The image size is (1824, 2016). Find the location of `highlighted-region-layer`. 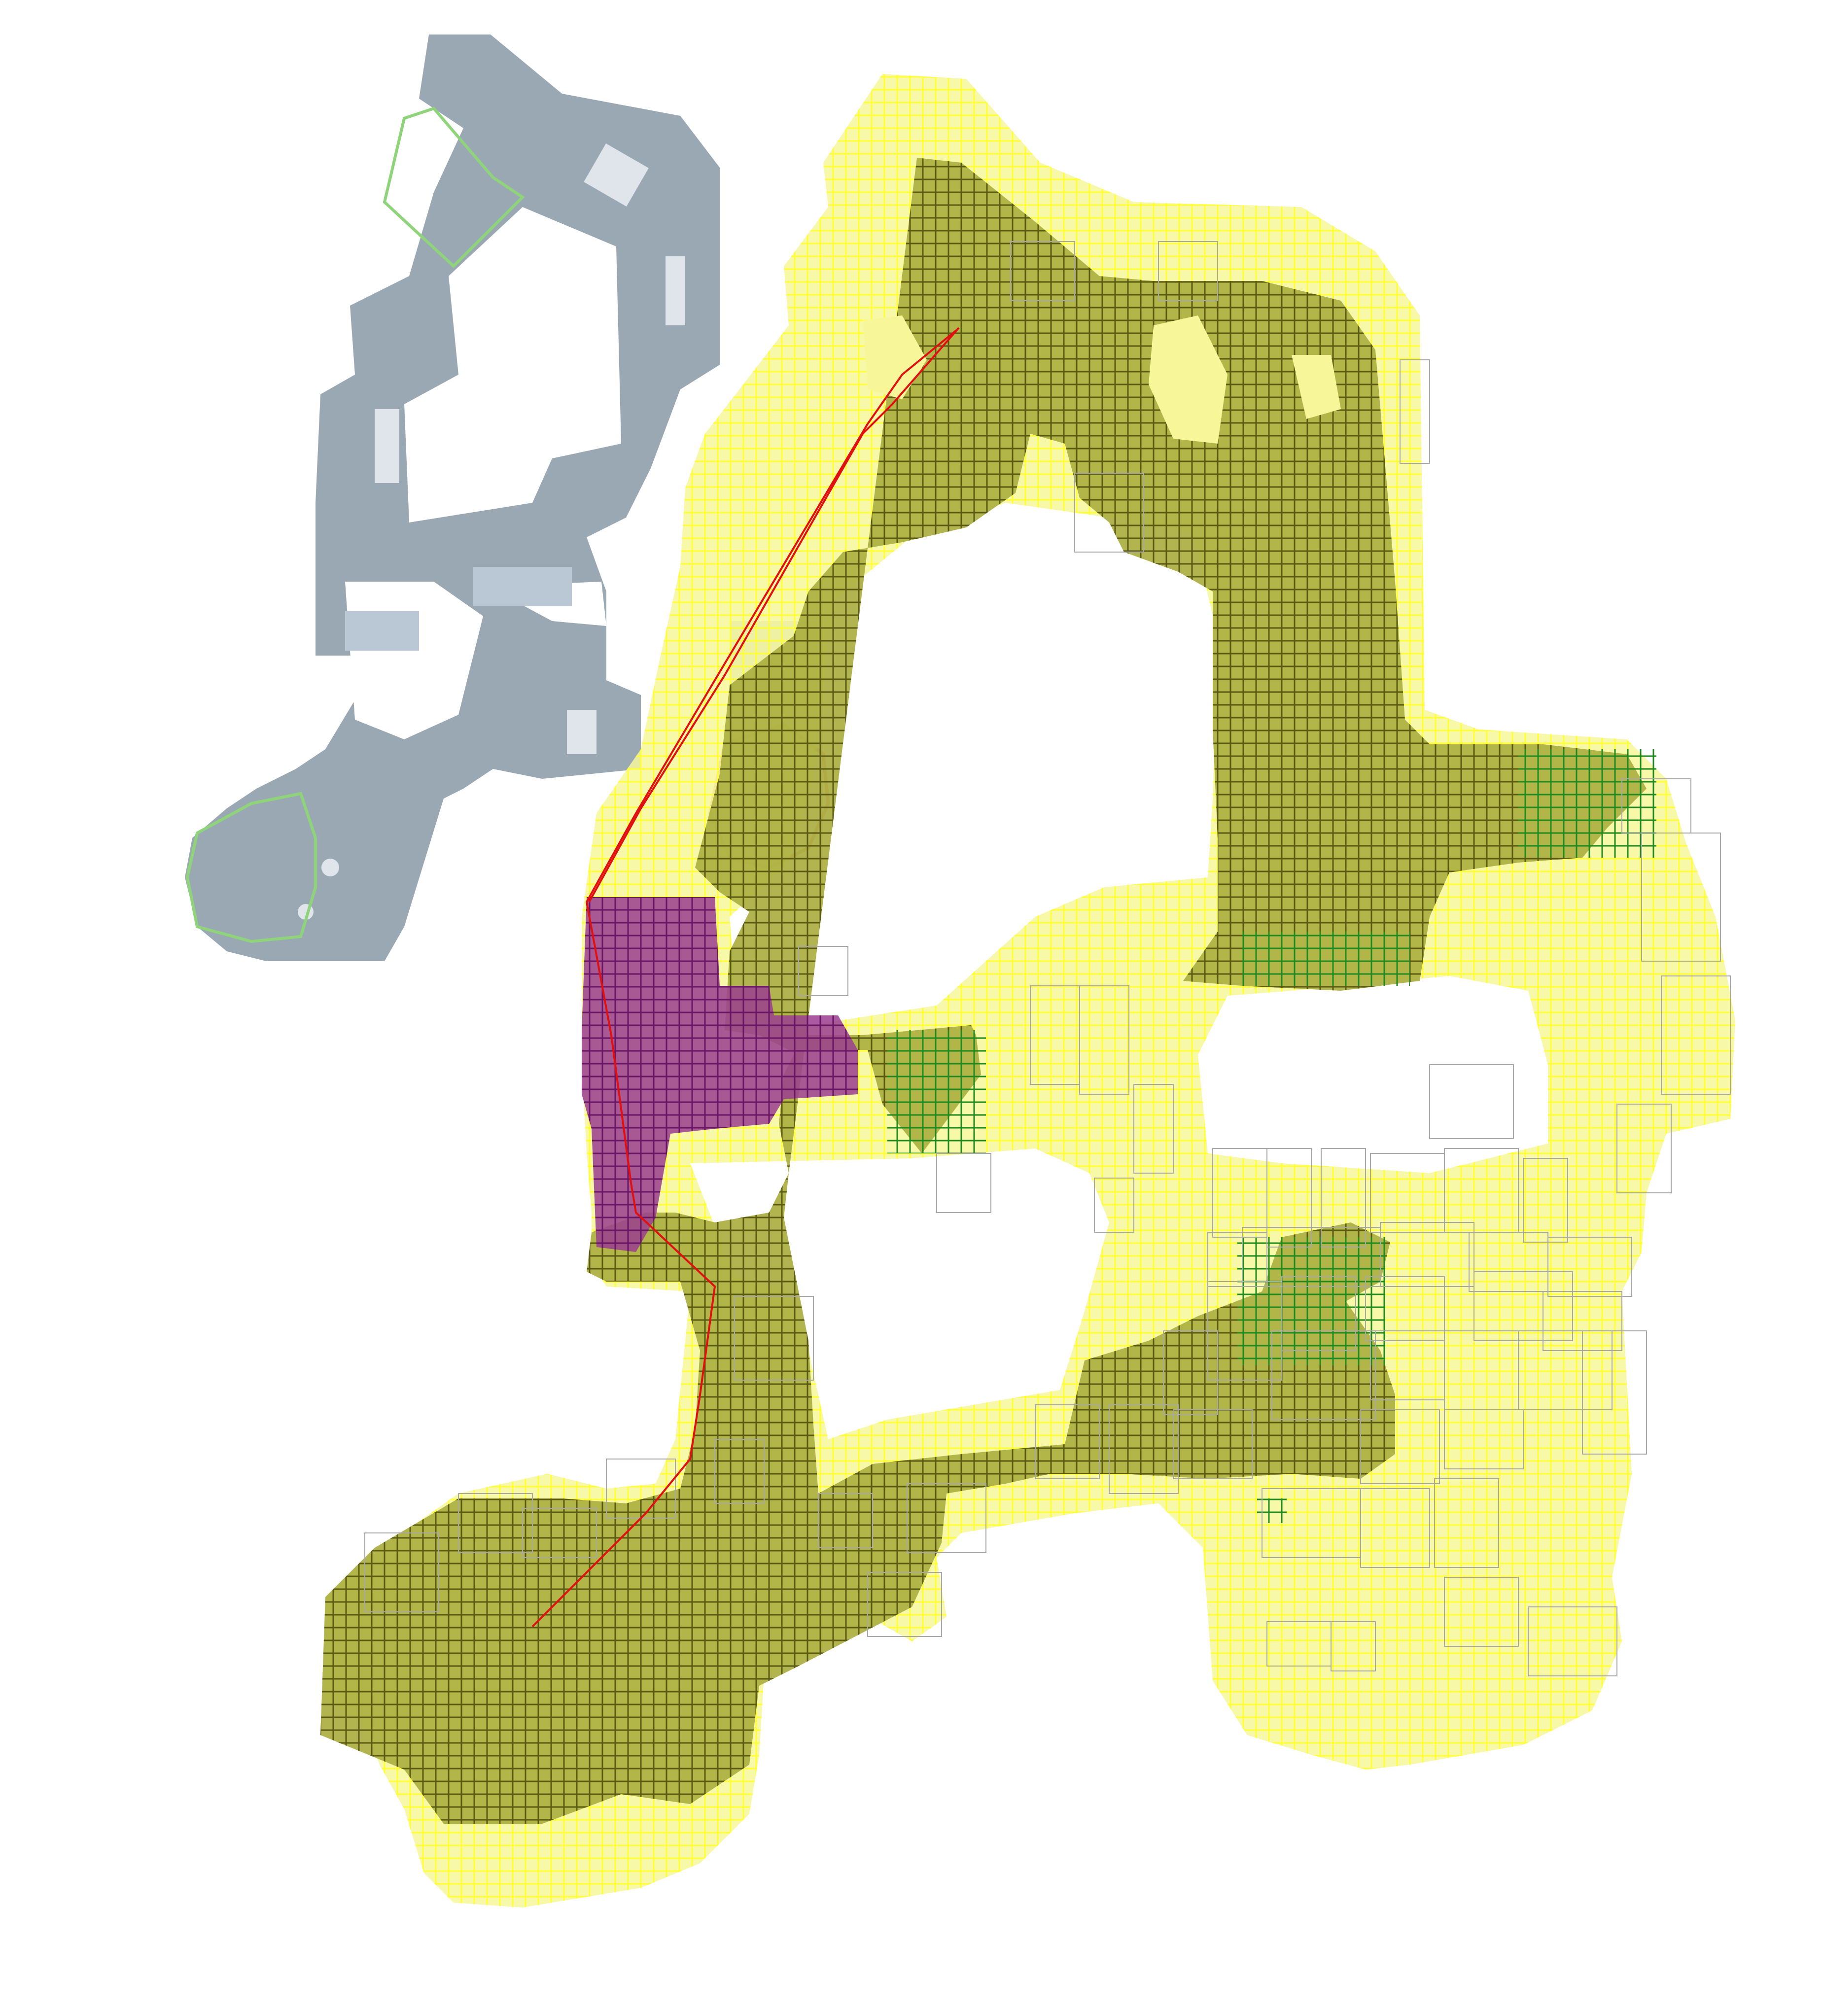

highlighted-region-layer is located at coordinates (720, 1075).